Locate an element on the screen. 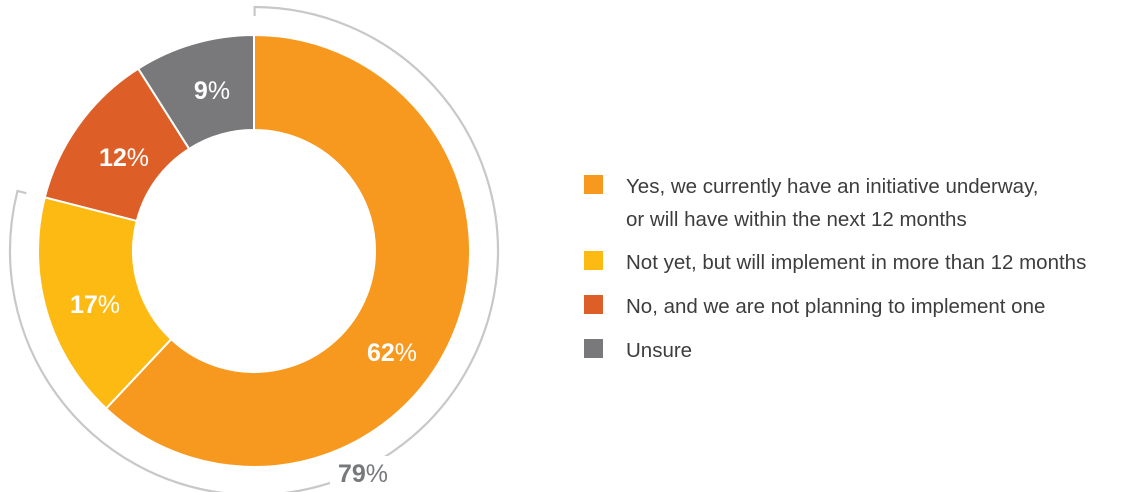  group-bracket-label-background is located at coordinates (364, 473).